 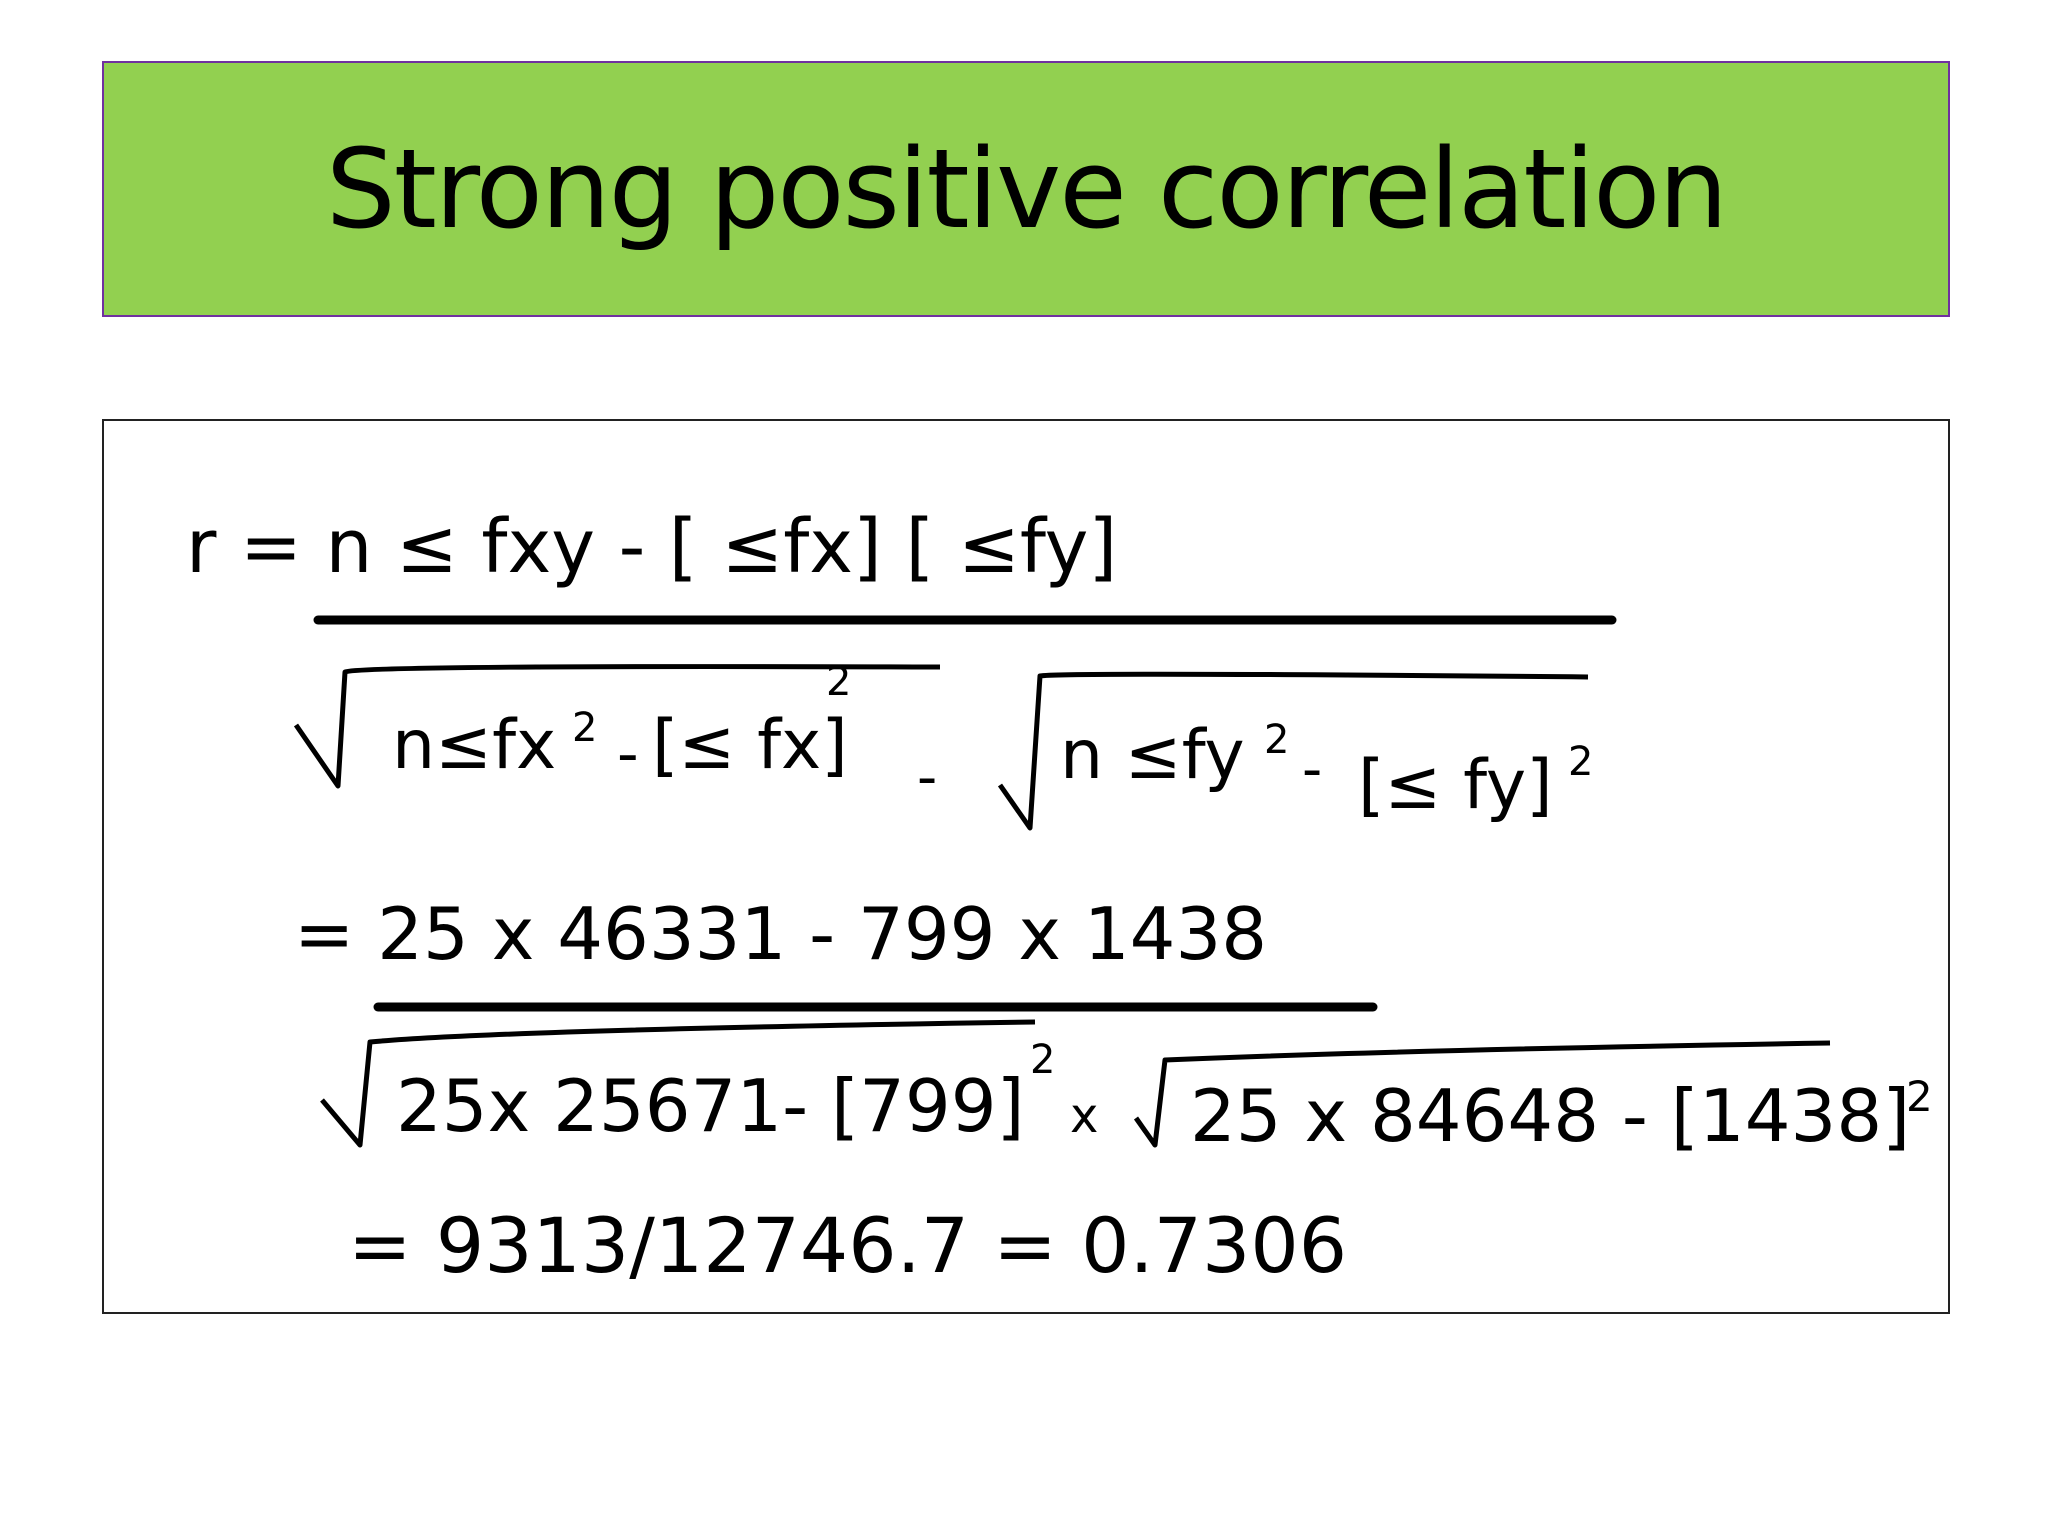 I want to click on denominator-values-right: 25 x 84648 - [1438], so click(x=1550, y=1116).